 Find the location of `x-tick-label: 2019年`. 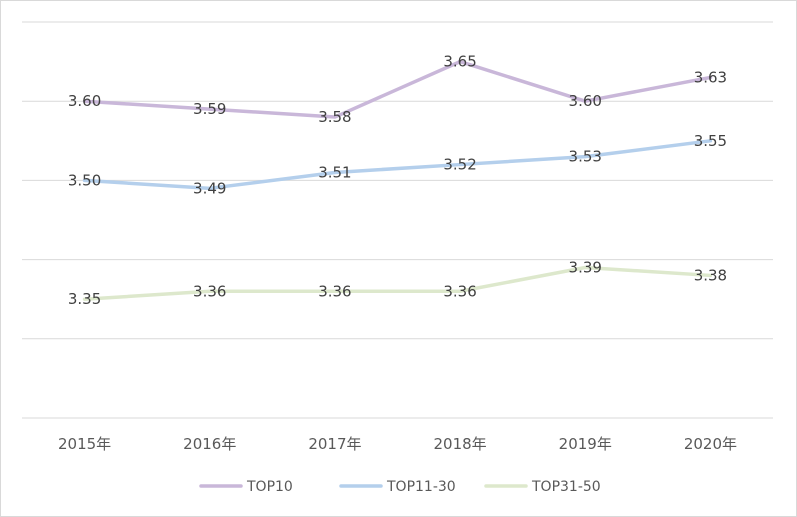

x-tick-label: 2019年 is located at coordinates (585, 444).